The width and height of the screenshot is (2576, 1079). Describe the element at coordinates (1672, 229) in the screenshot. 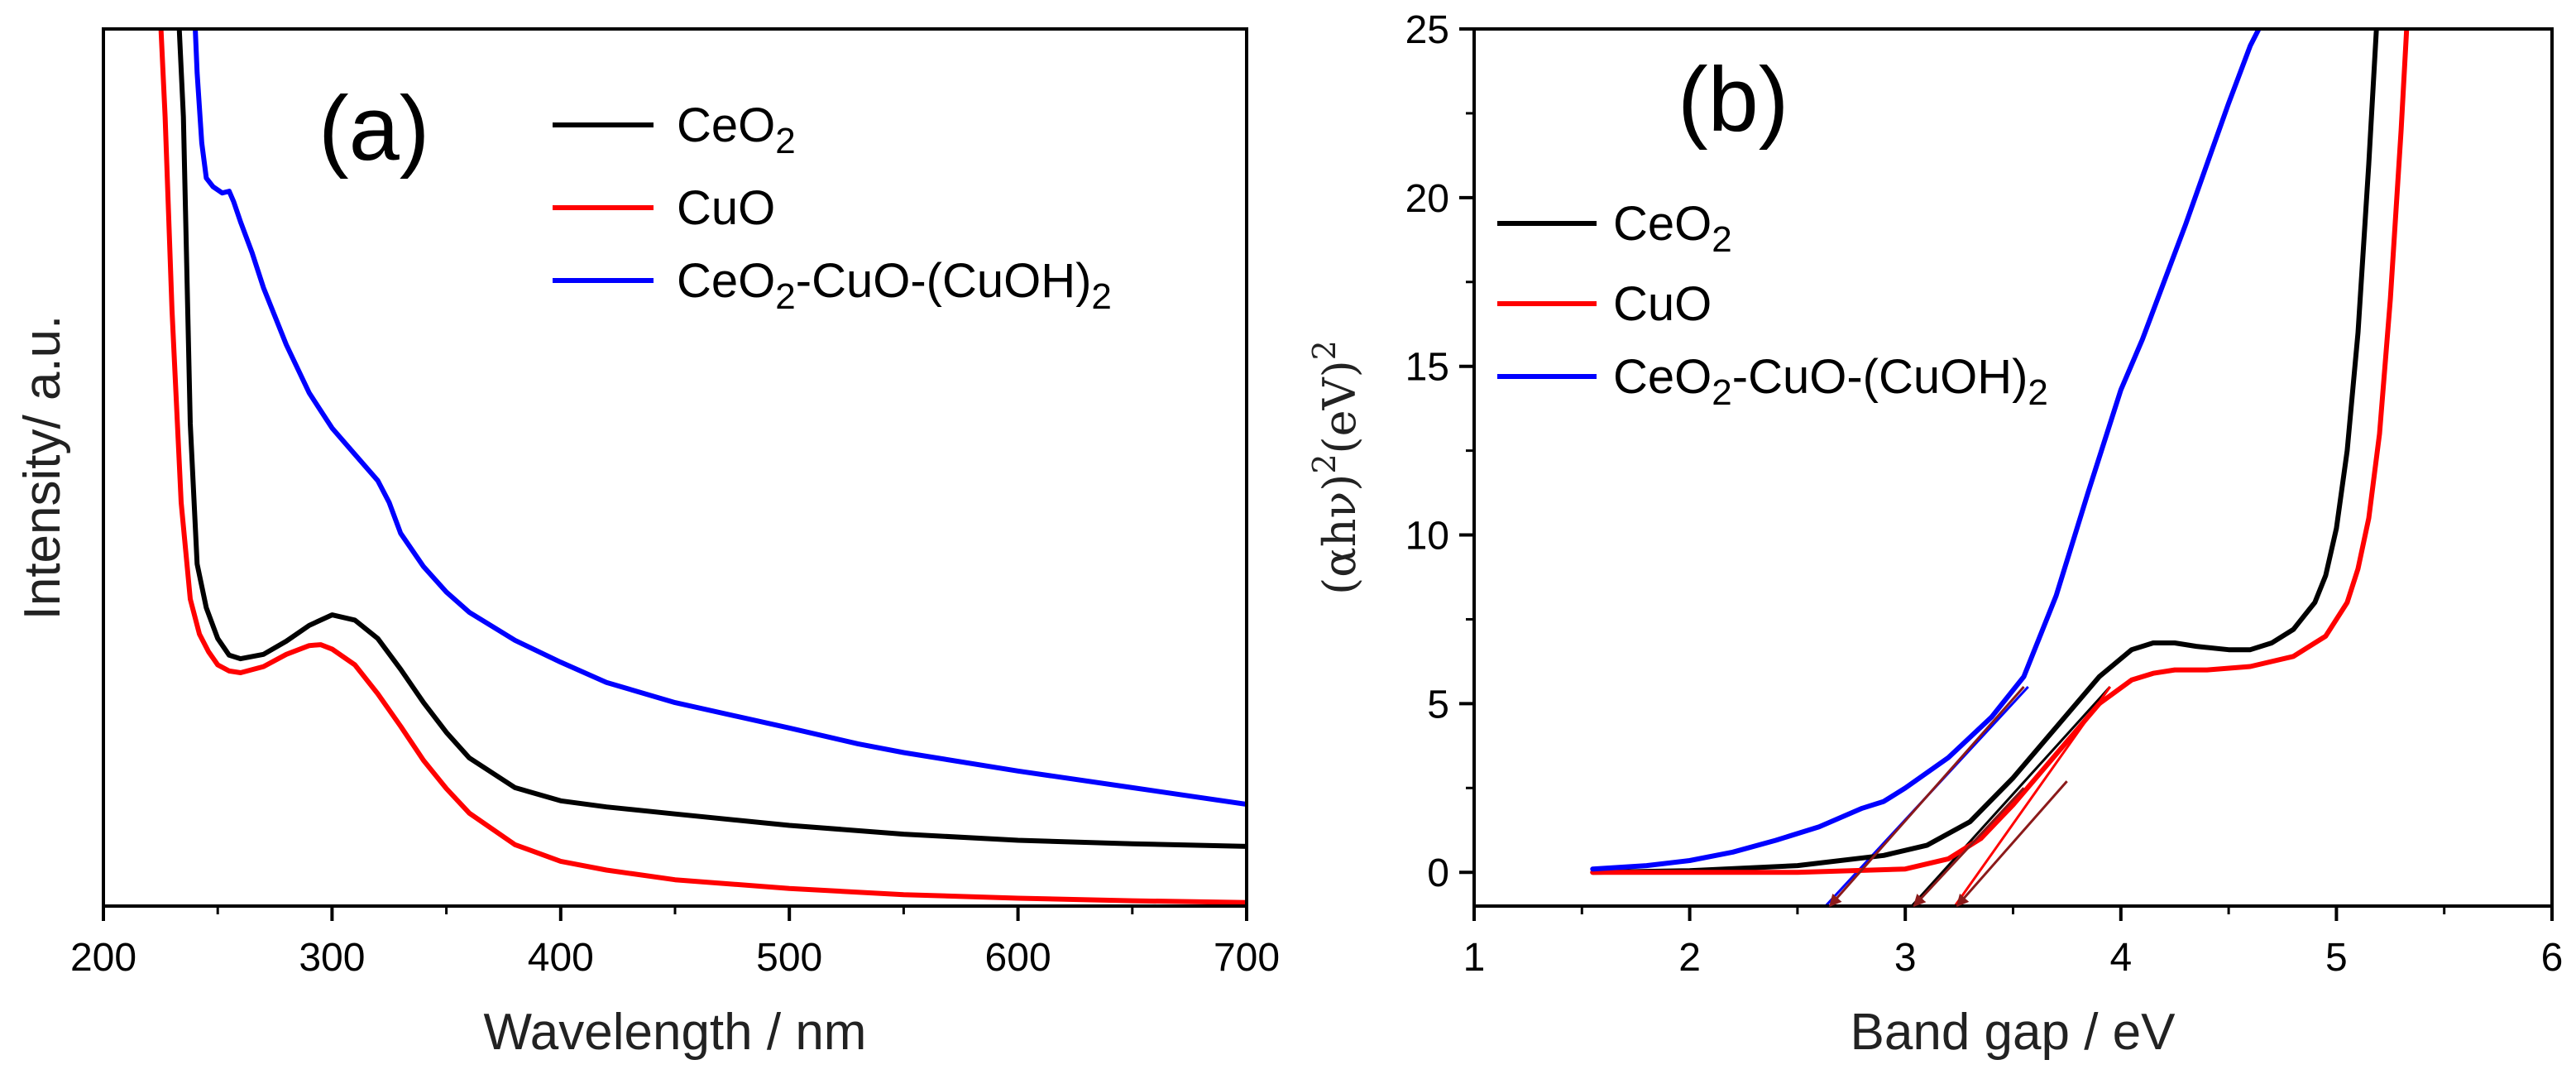

I see `panel-b-legend-ceo2: CeO2` at that location.